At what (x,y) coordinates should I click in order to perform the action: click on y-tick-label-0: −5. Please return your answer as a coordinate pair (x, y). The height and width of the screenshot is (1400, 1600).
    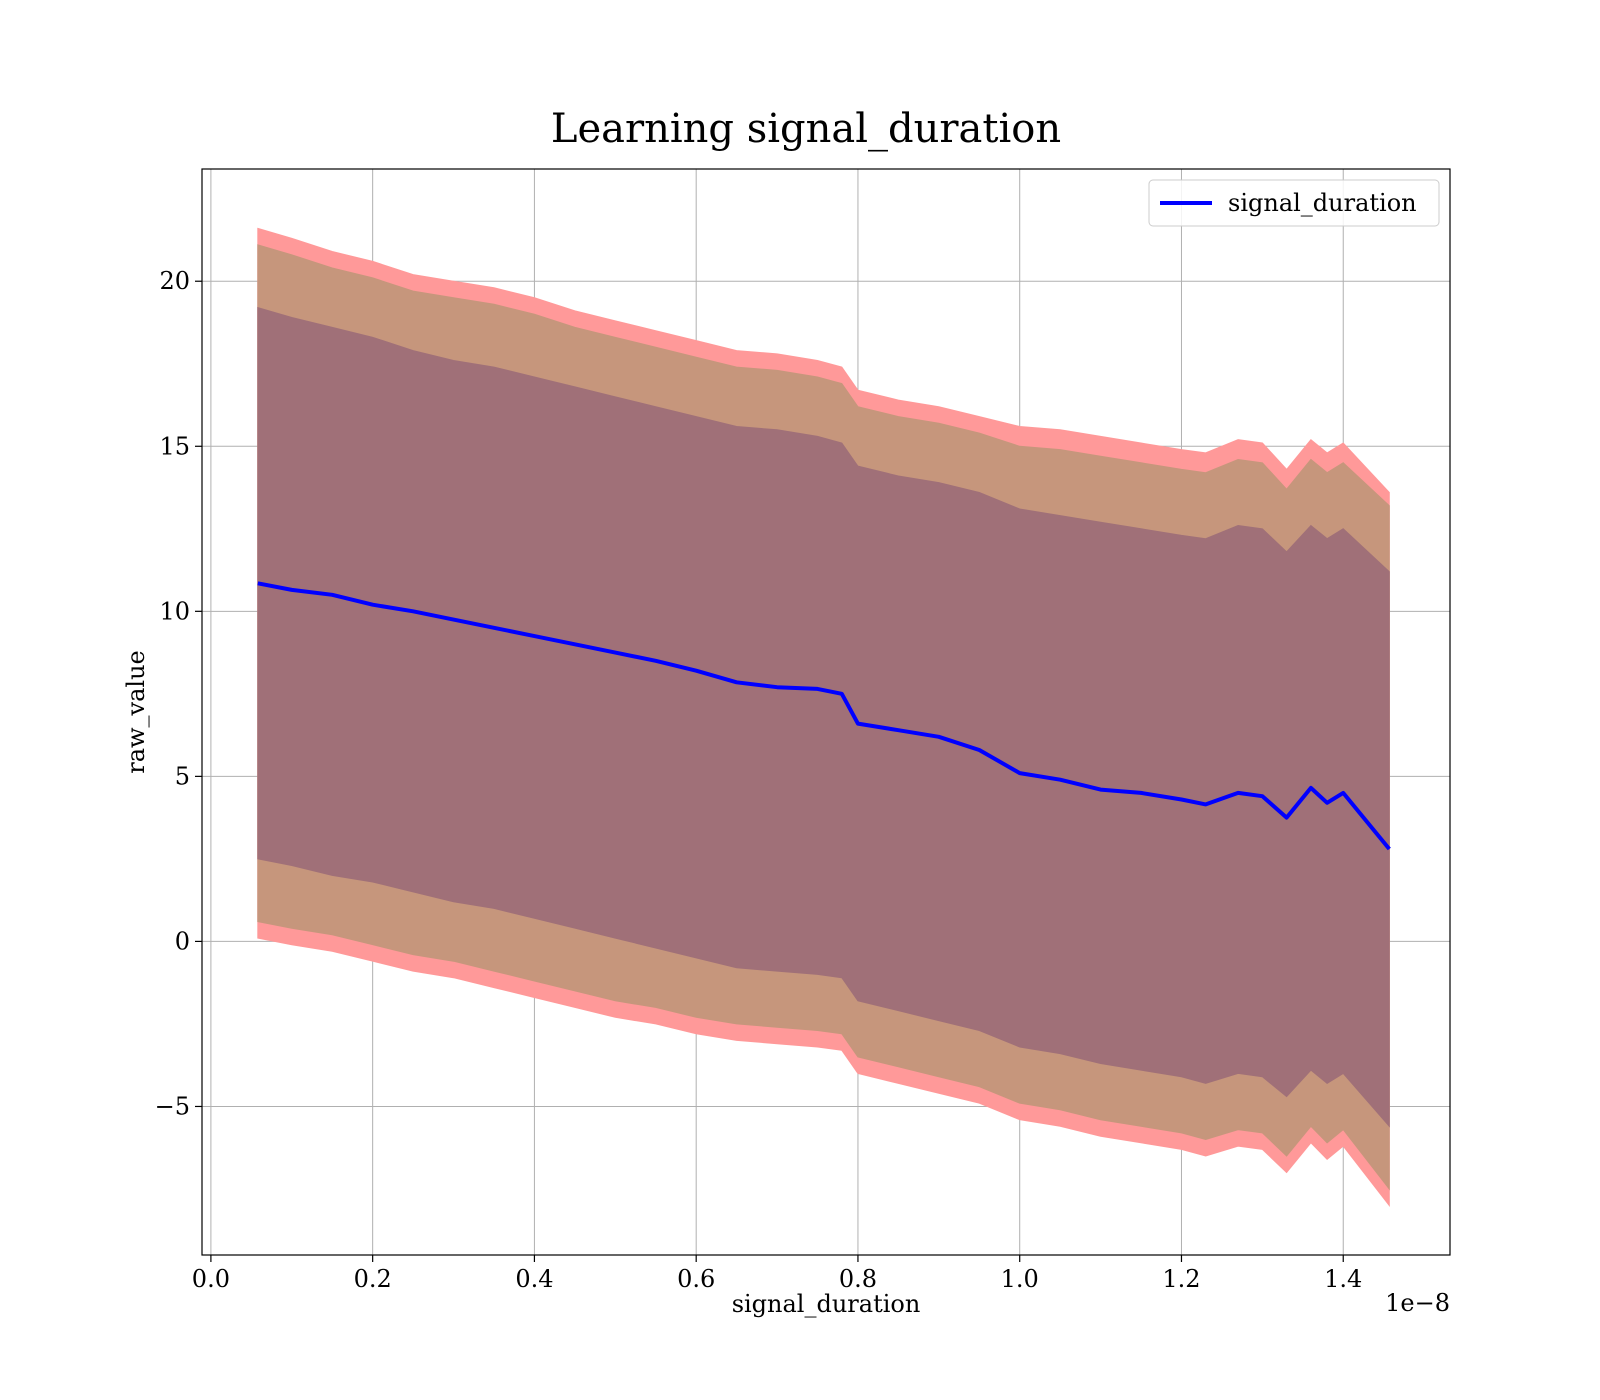
    Looking at the image, I should click on (172, 1106).